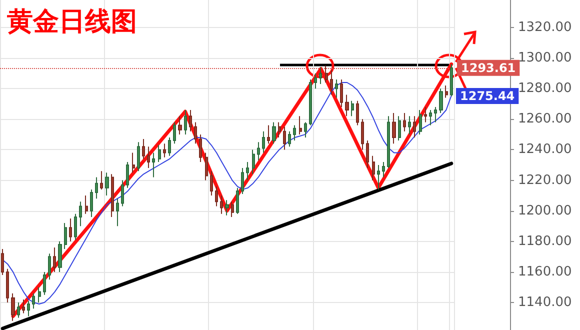  What do you see at coordinates (545, 150) in the screenshot?
I see `y-tick-label: 1240.00` at bounding box center [545, 150].